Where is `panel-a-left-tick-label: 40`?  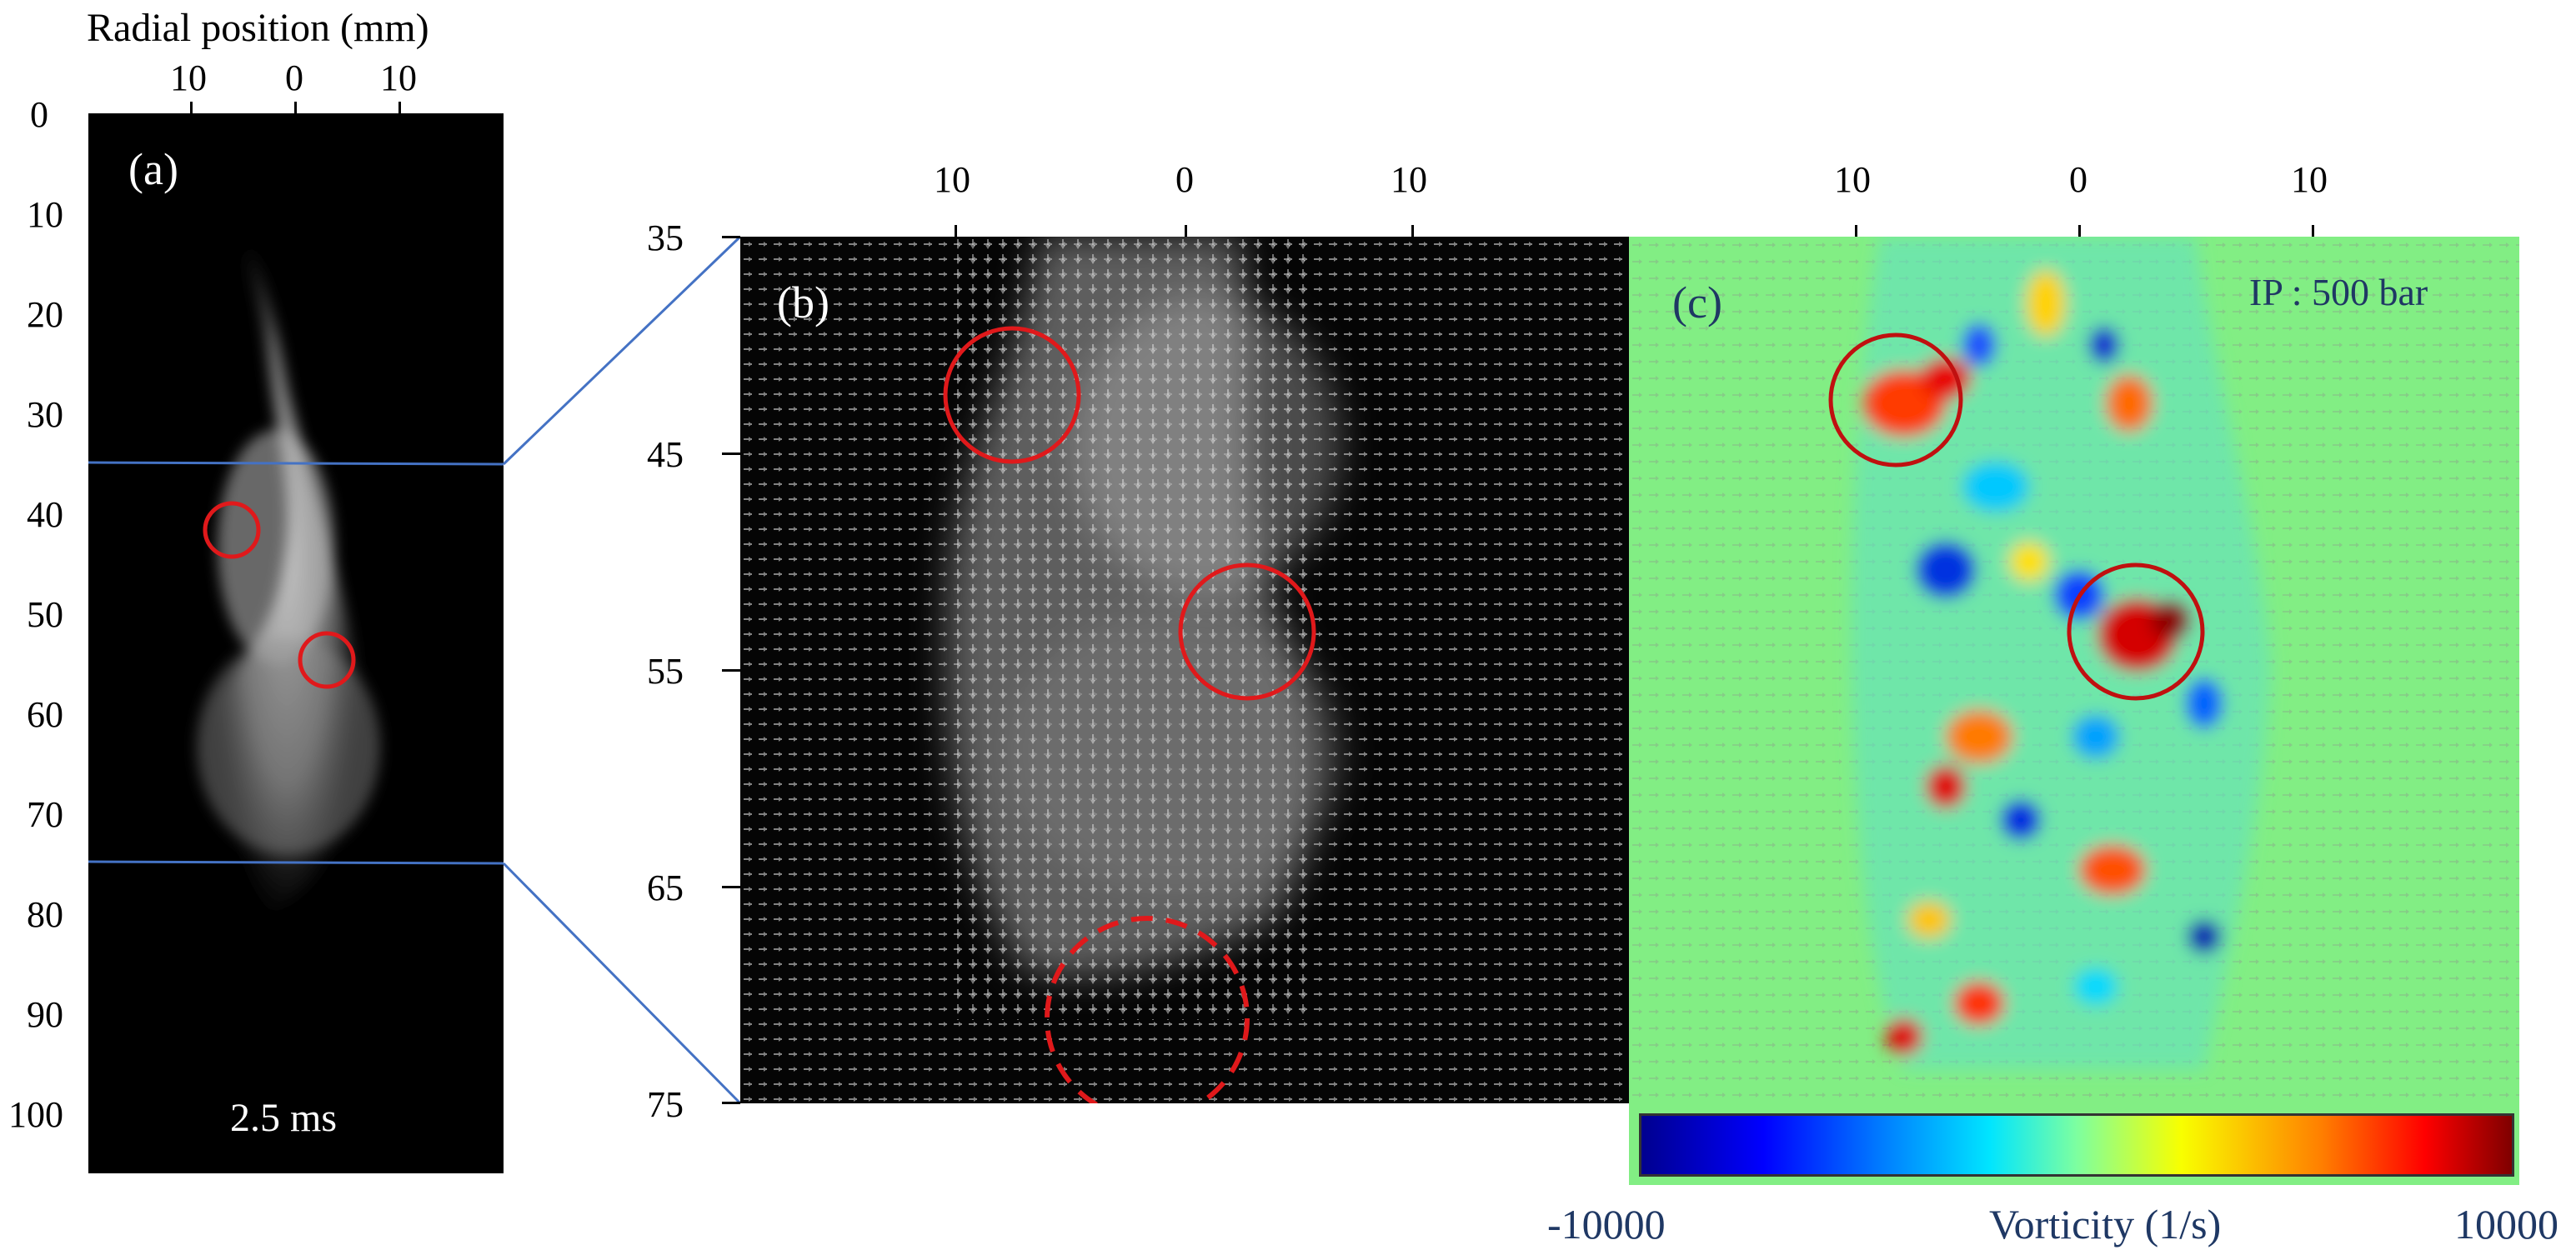
panel-a-left-tick-label: 40 is located at coordinates (45, 514).